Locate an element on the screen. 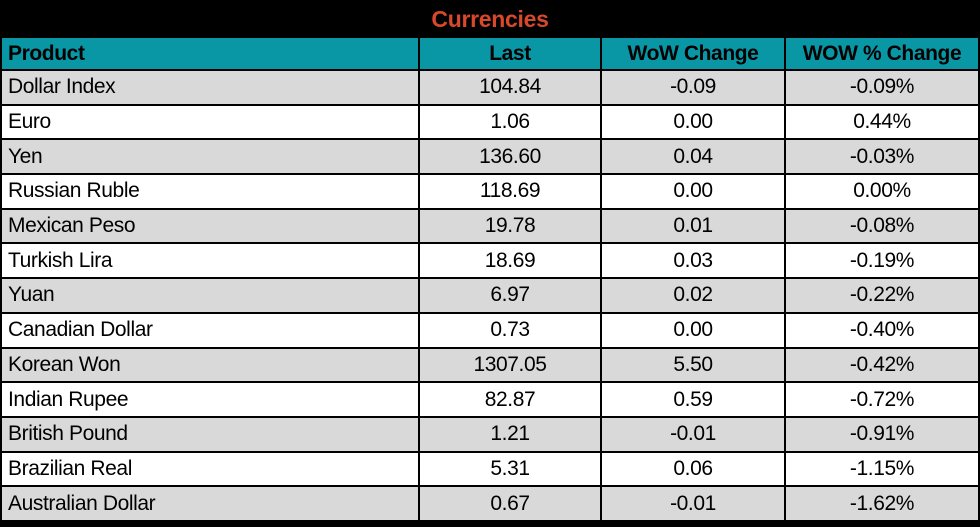 This screenshot has height=527, width=980. table-row: Brazilian Real 5.31 0.06 -1.15% is located at coordinates (490, 470).